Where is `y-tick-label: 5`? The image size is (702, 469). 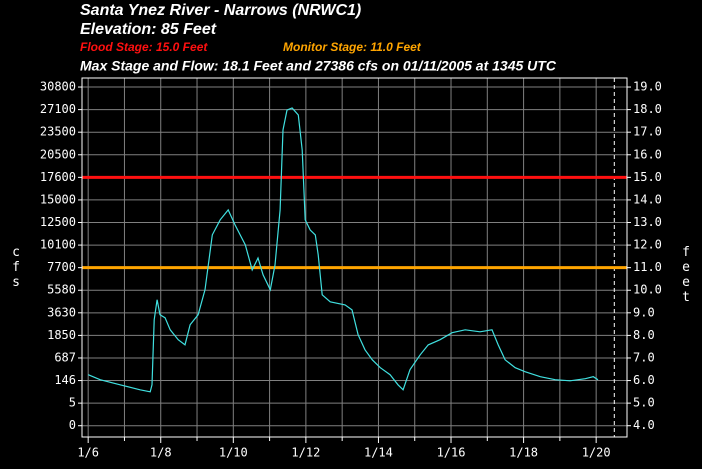 y-tick-label: 5 is located at coordinates (72, 403).